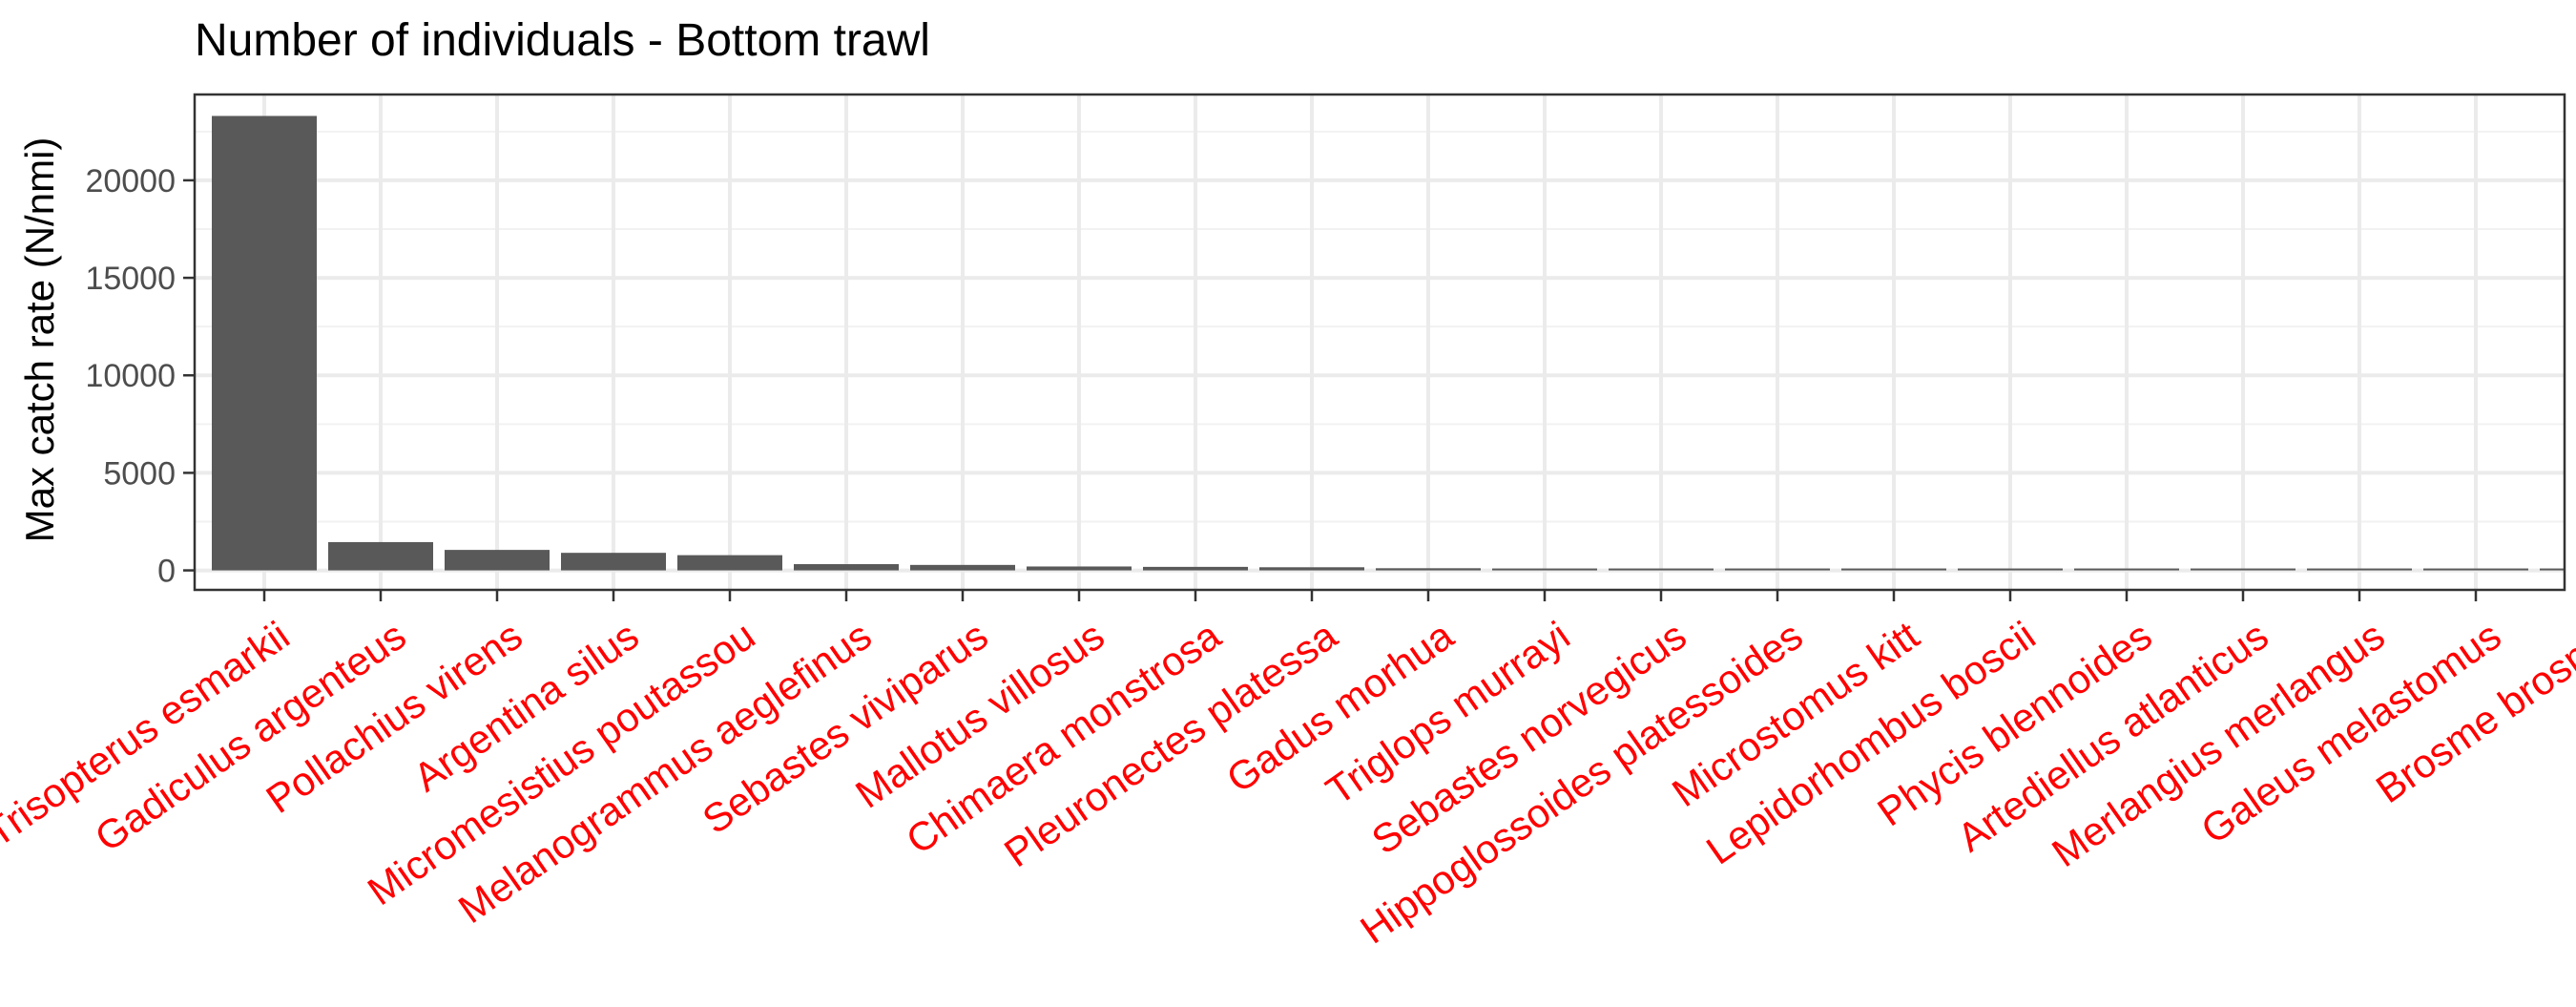  I want to click on y-tick-label: 5000, so click(139, 474).